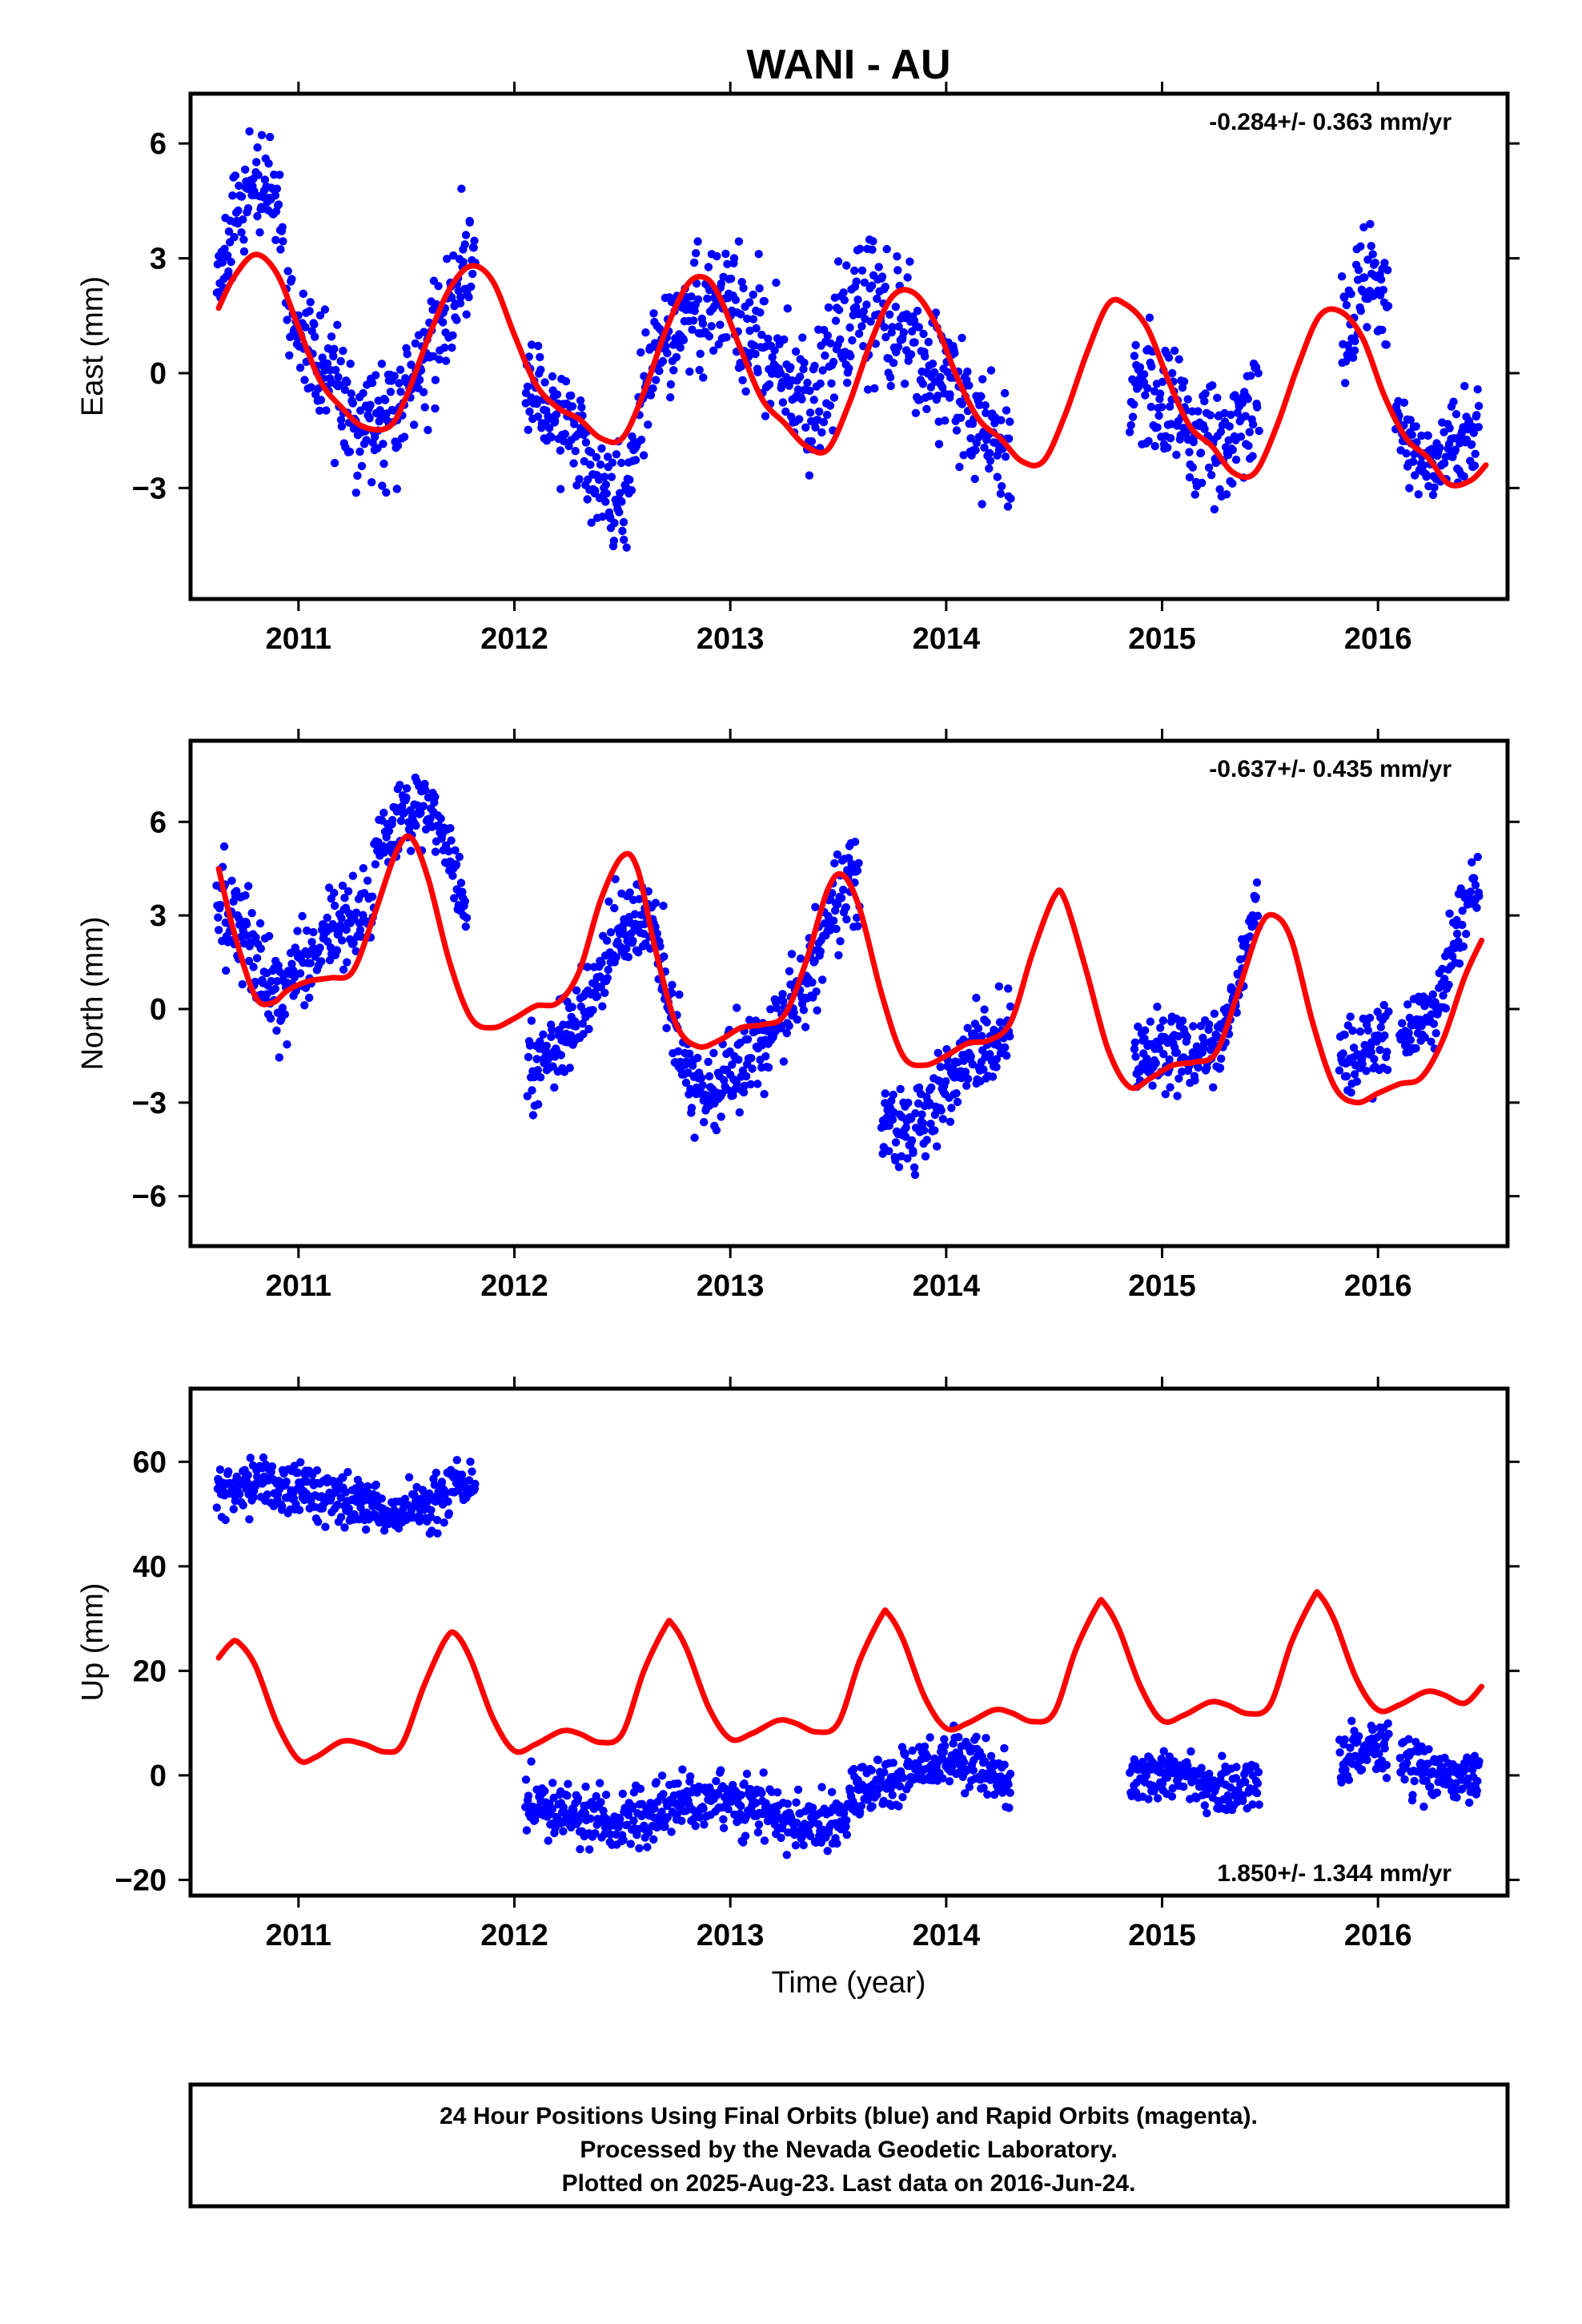 The width and height of the screenshot is (1582, 2324). Describe the element at coordinates (848, 339) in the screenshot. I see `east-points` at that location.